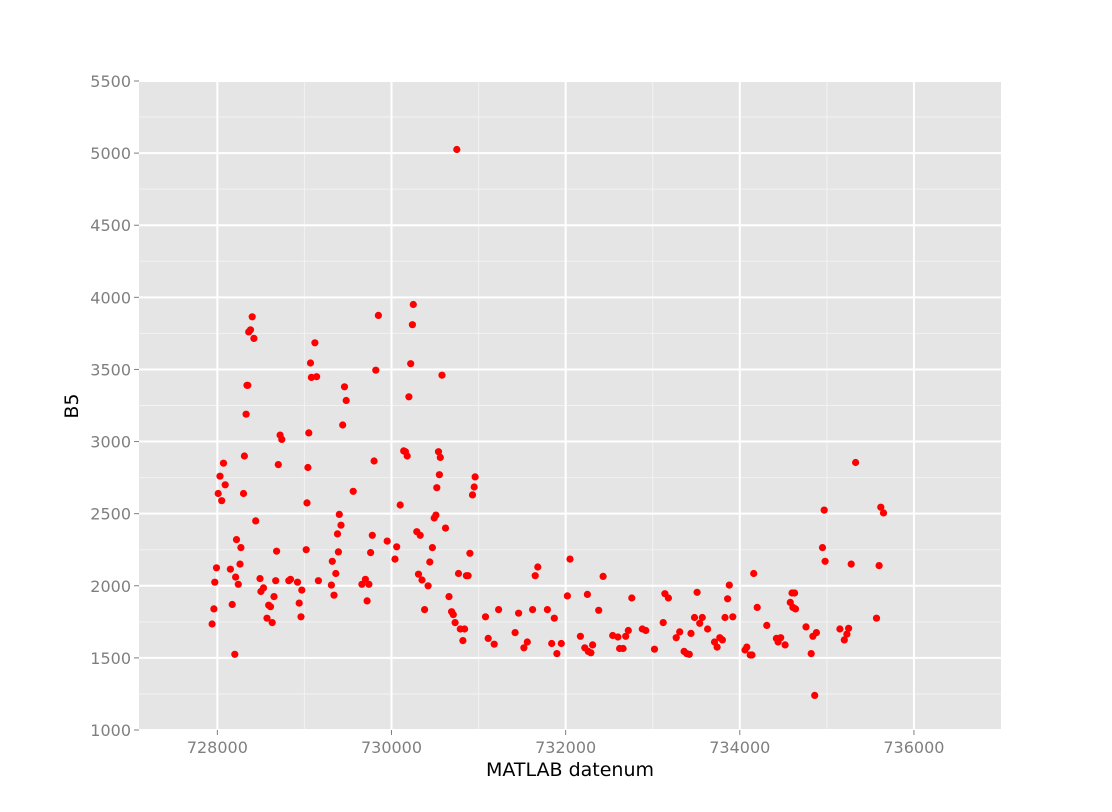 This screenshot has height=812, width=1112. I want to click on y-tick-label: 5500, so click(110, 81).